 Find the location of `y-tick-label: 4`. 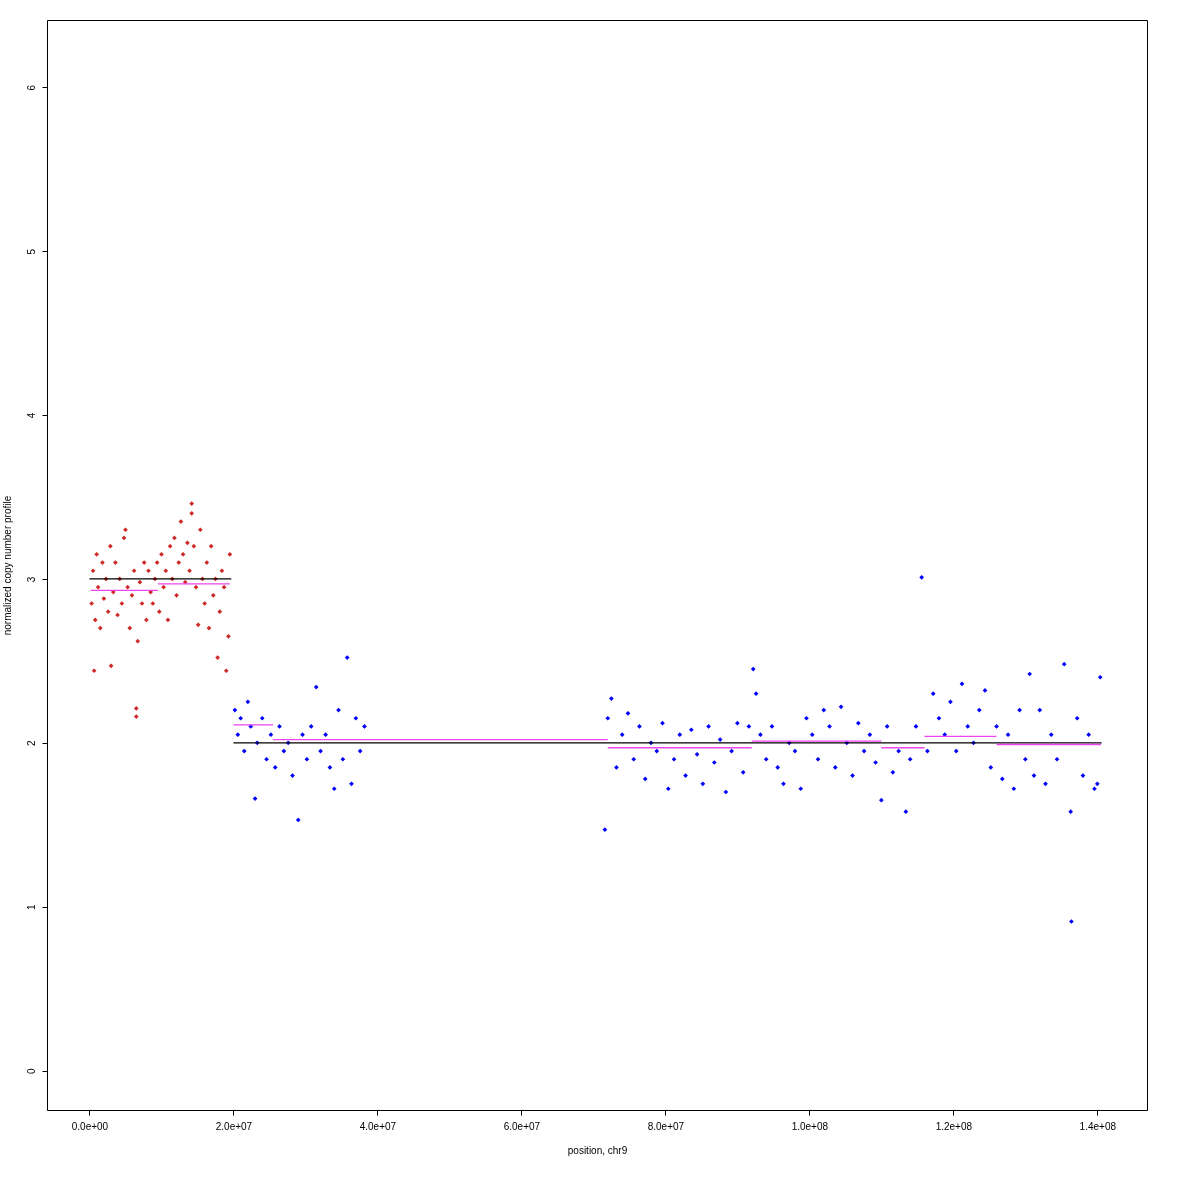

y-tick-label: 4 is located at coordinates (31, 415).